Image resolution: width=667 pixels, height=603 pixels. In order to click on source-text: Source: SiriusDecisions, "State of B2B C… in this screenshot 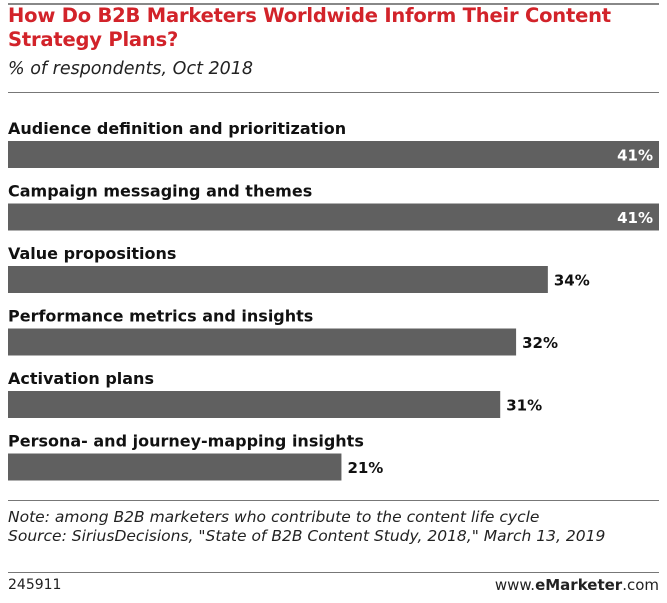, I will do `click(307, 536)`.